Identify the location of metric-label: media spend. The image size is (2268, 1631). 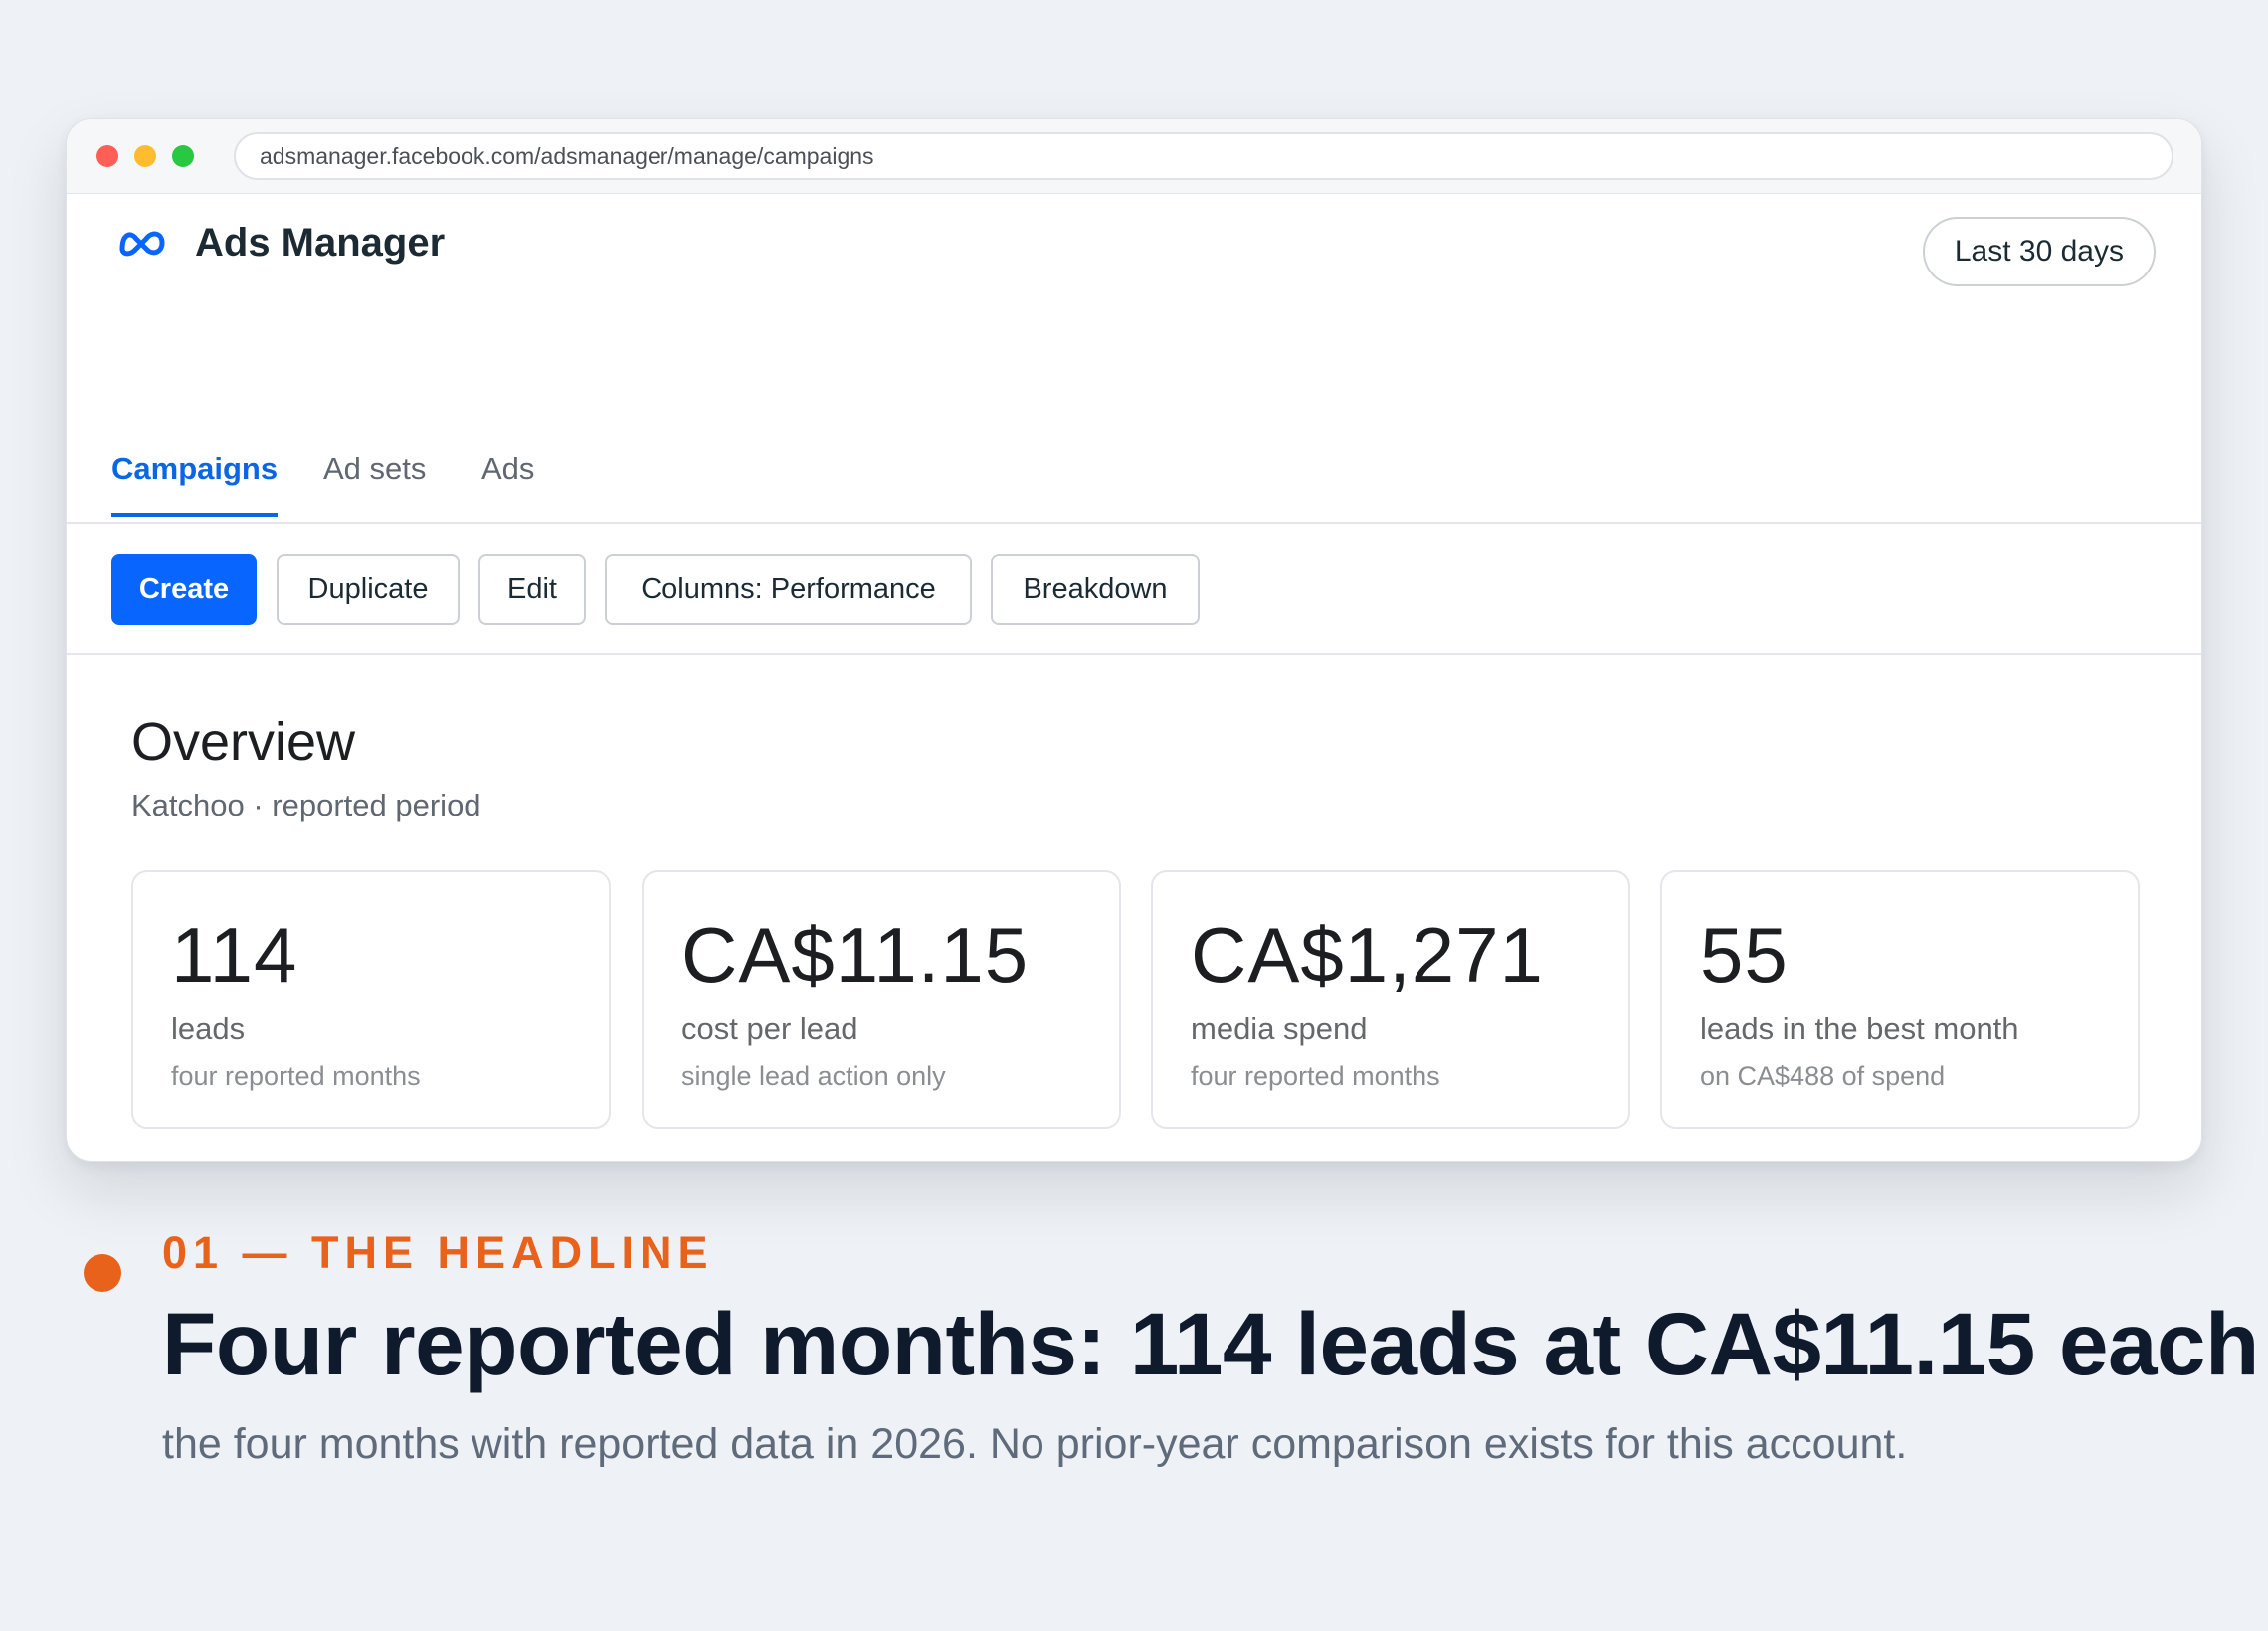
(1280, 1028).